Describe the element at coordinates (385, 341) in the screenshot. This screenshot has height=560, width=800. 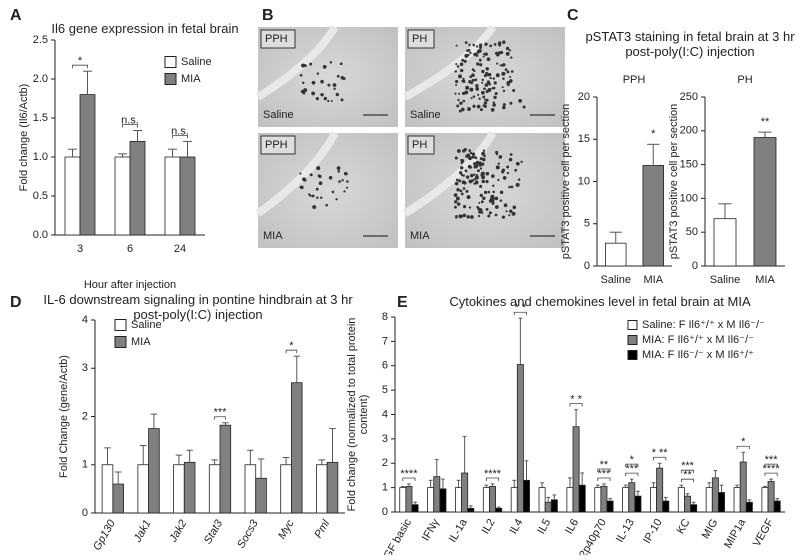
I see `y-tick-label: 7` at that location.